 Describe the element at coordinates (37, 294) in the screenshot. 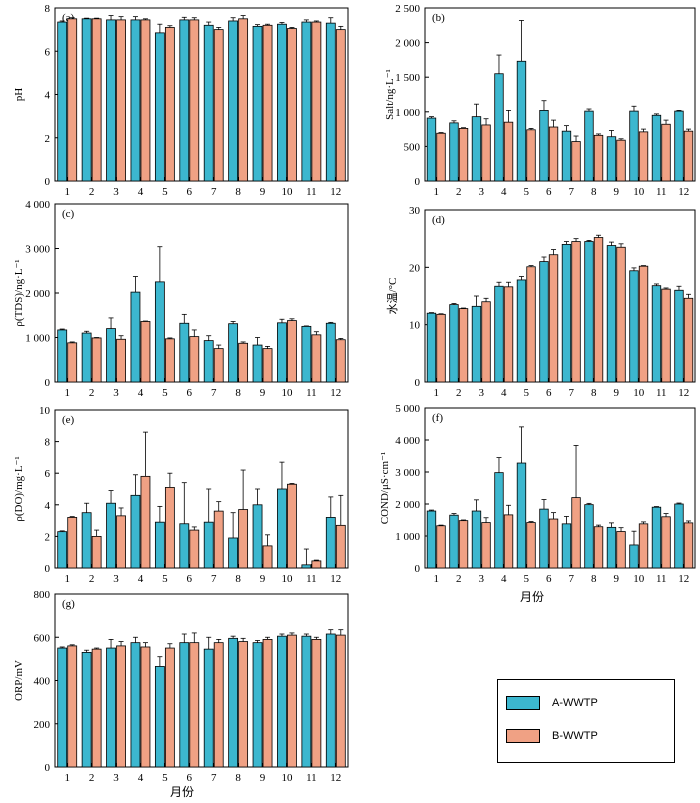

I see `y-tick-label: 2 000` at that location.